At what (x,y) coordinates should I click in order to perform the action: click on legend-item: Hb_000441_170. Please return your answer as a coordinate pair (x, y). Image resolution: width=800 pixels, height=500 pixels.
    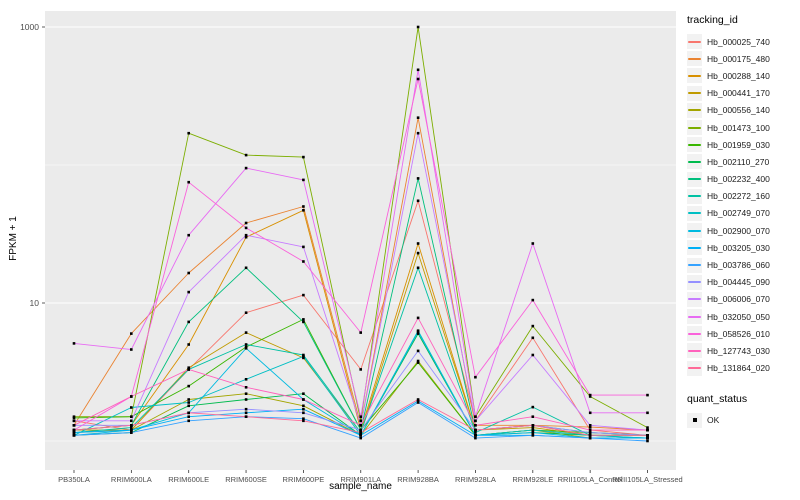
    Looking at the image, I should click on (743, 93).